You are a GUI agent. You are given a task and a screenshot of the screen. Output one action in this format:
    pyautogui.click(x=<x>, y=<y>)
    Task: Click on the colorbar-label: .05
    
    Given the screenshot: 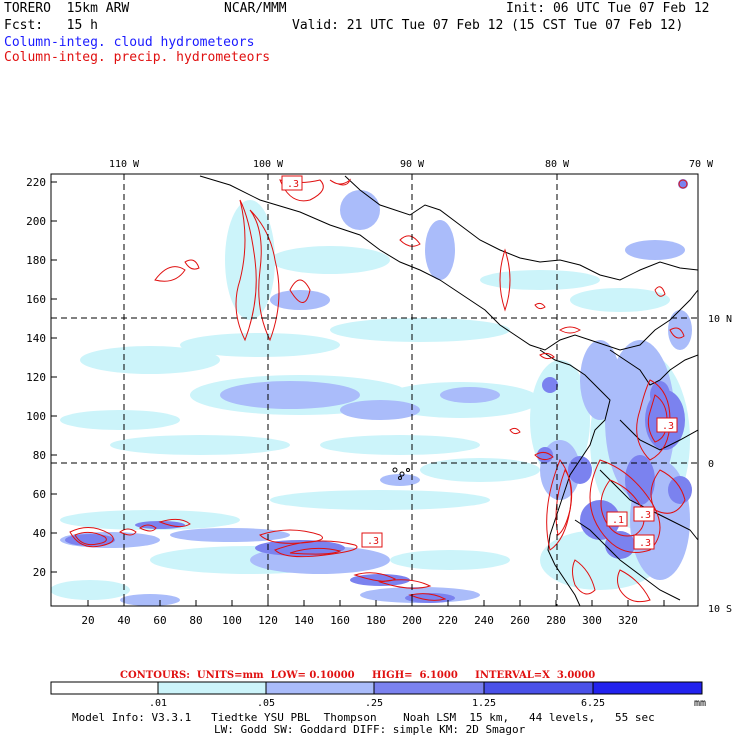 What is the action you would take?
    pyautogui.click(x=266, y=703)
    